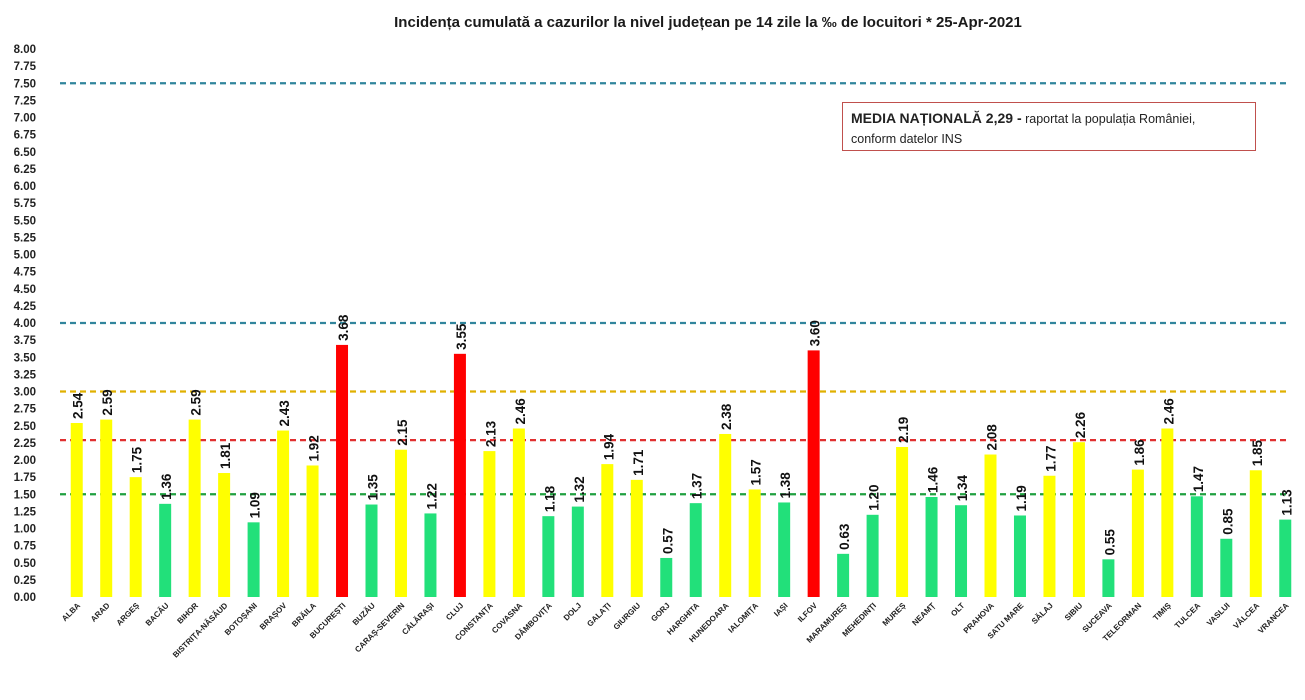 The height and width of the screenshot is (700, 1305). I want to click on data-label: 0.57, so click(667, 541).